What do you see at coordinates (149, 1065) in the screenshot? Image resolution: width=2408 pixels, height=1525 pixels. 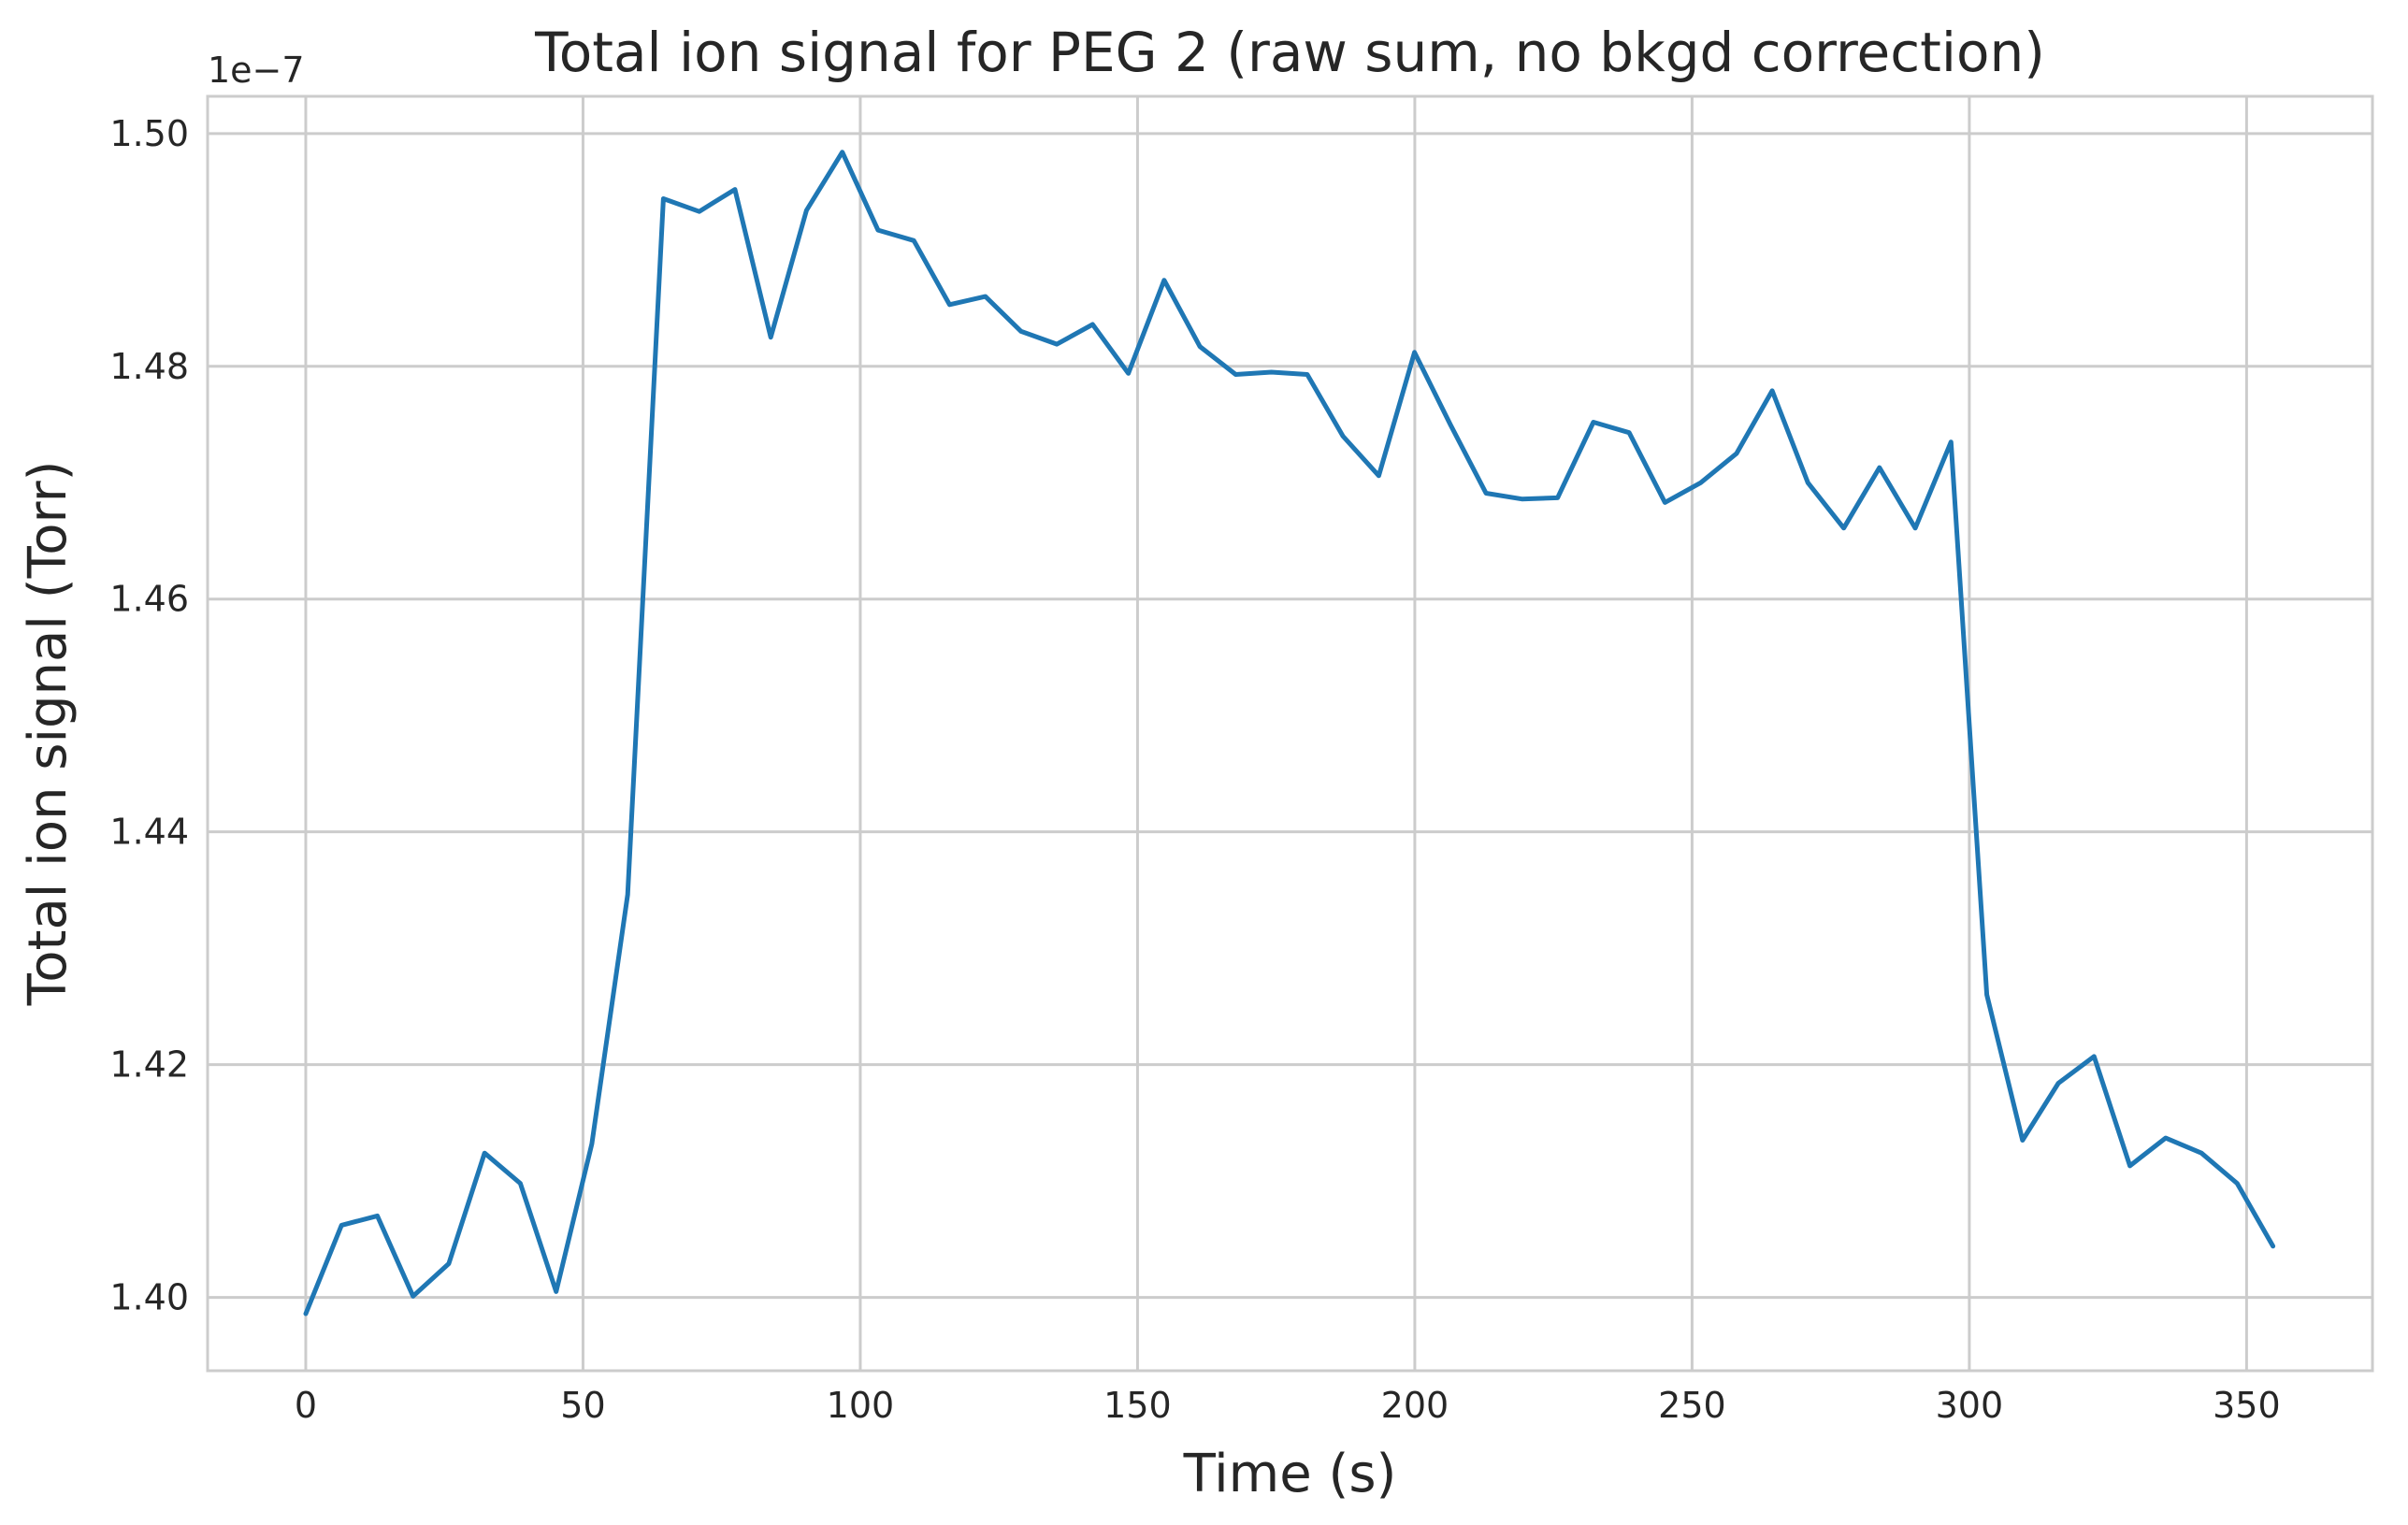 I see `y-tick-label: 1.42` at bounding box center [149, 1065].